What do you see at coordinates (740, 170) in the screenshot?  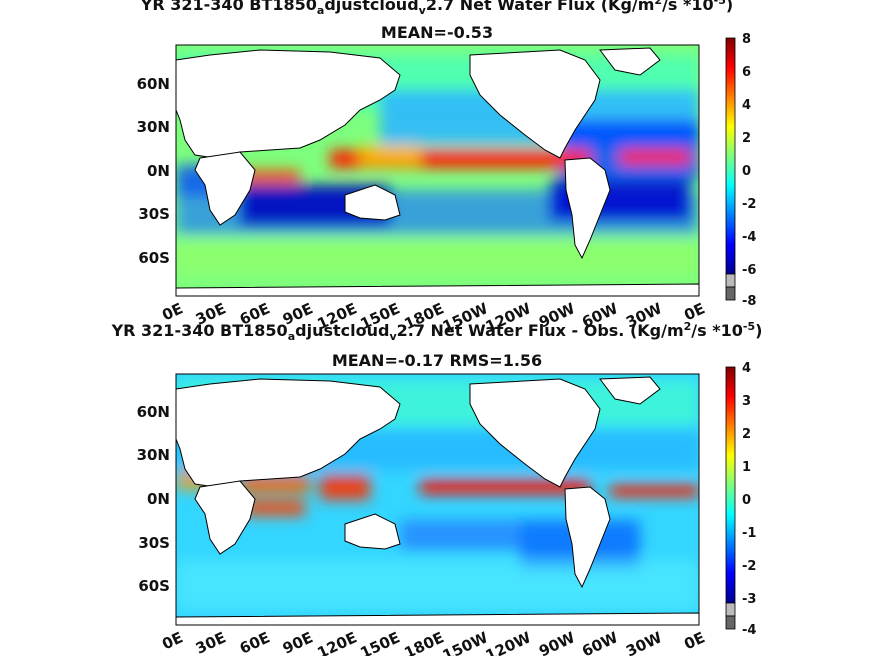 I see `panel-1-colorbar: 8 6 4 2 0 -2 -4 -6 -8` at bounding box center [740, 170].